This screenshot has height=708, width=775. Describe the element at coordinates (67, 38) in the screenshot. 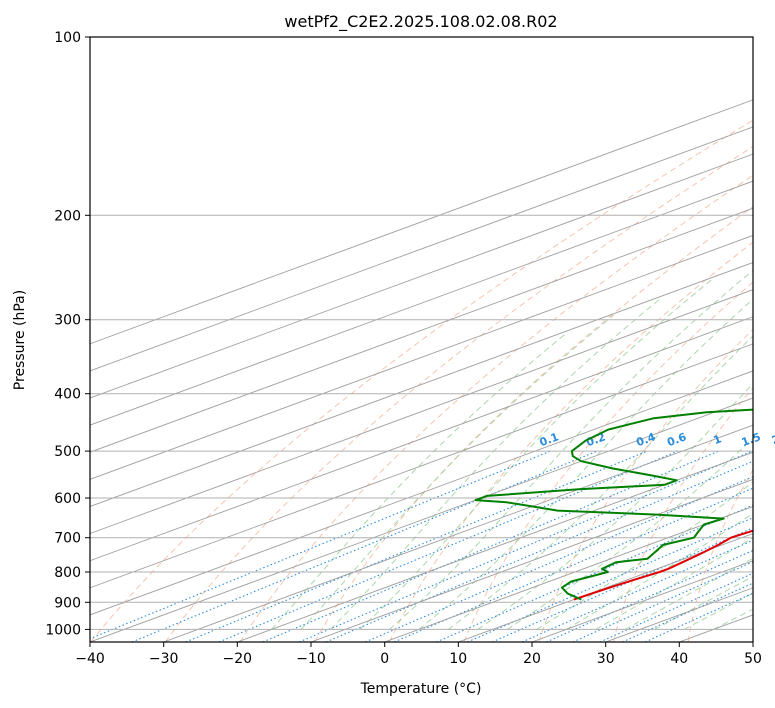

I see `y-tick-label: 100` at that location.